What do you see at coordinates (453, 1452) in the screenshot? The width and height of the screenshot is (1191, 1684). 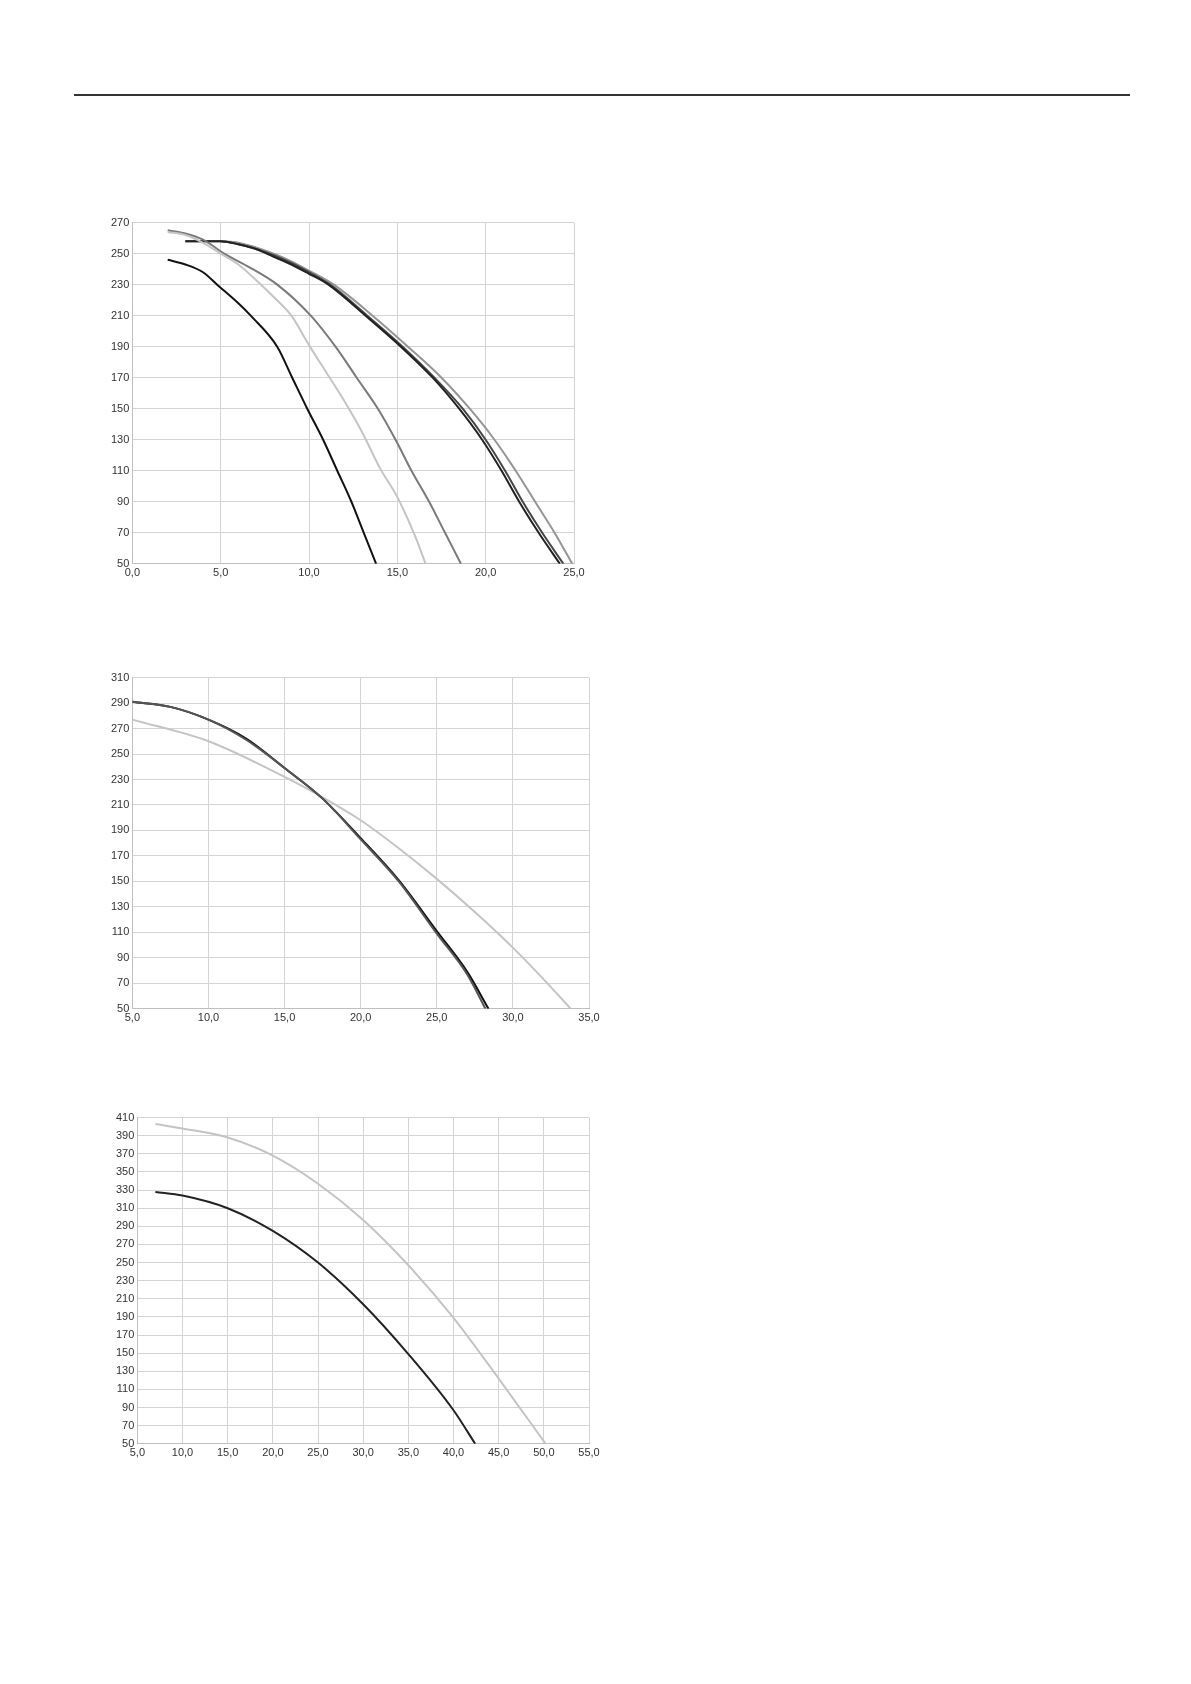 I see `x-tick-label: 40,0` at bounding box center [453, 1452].